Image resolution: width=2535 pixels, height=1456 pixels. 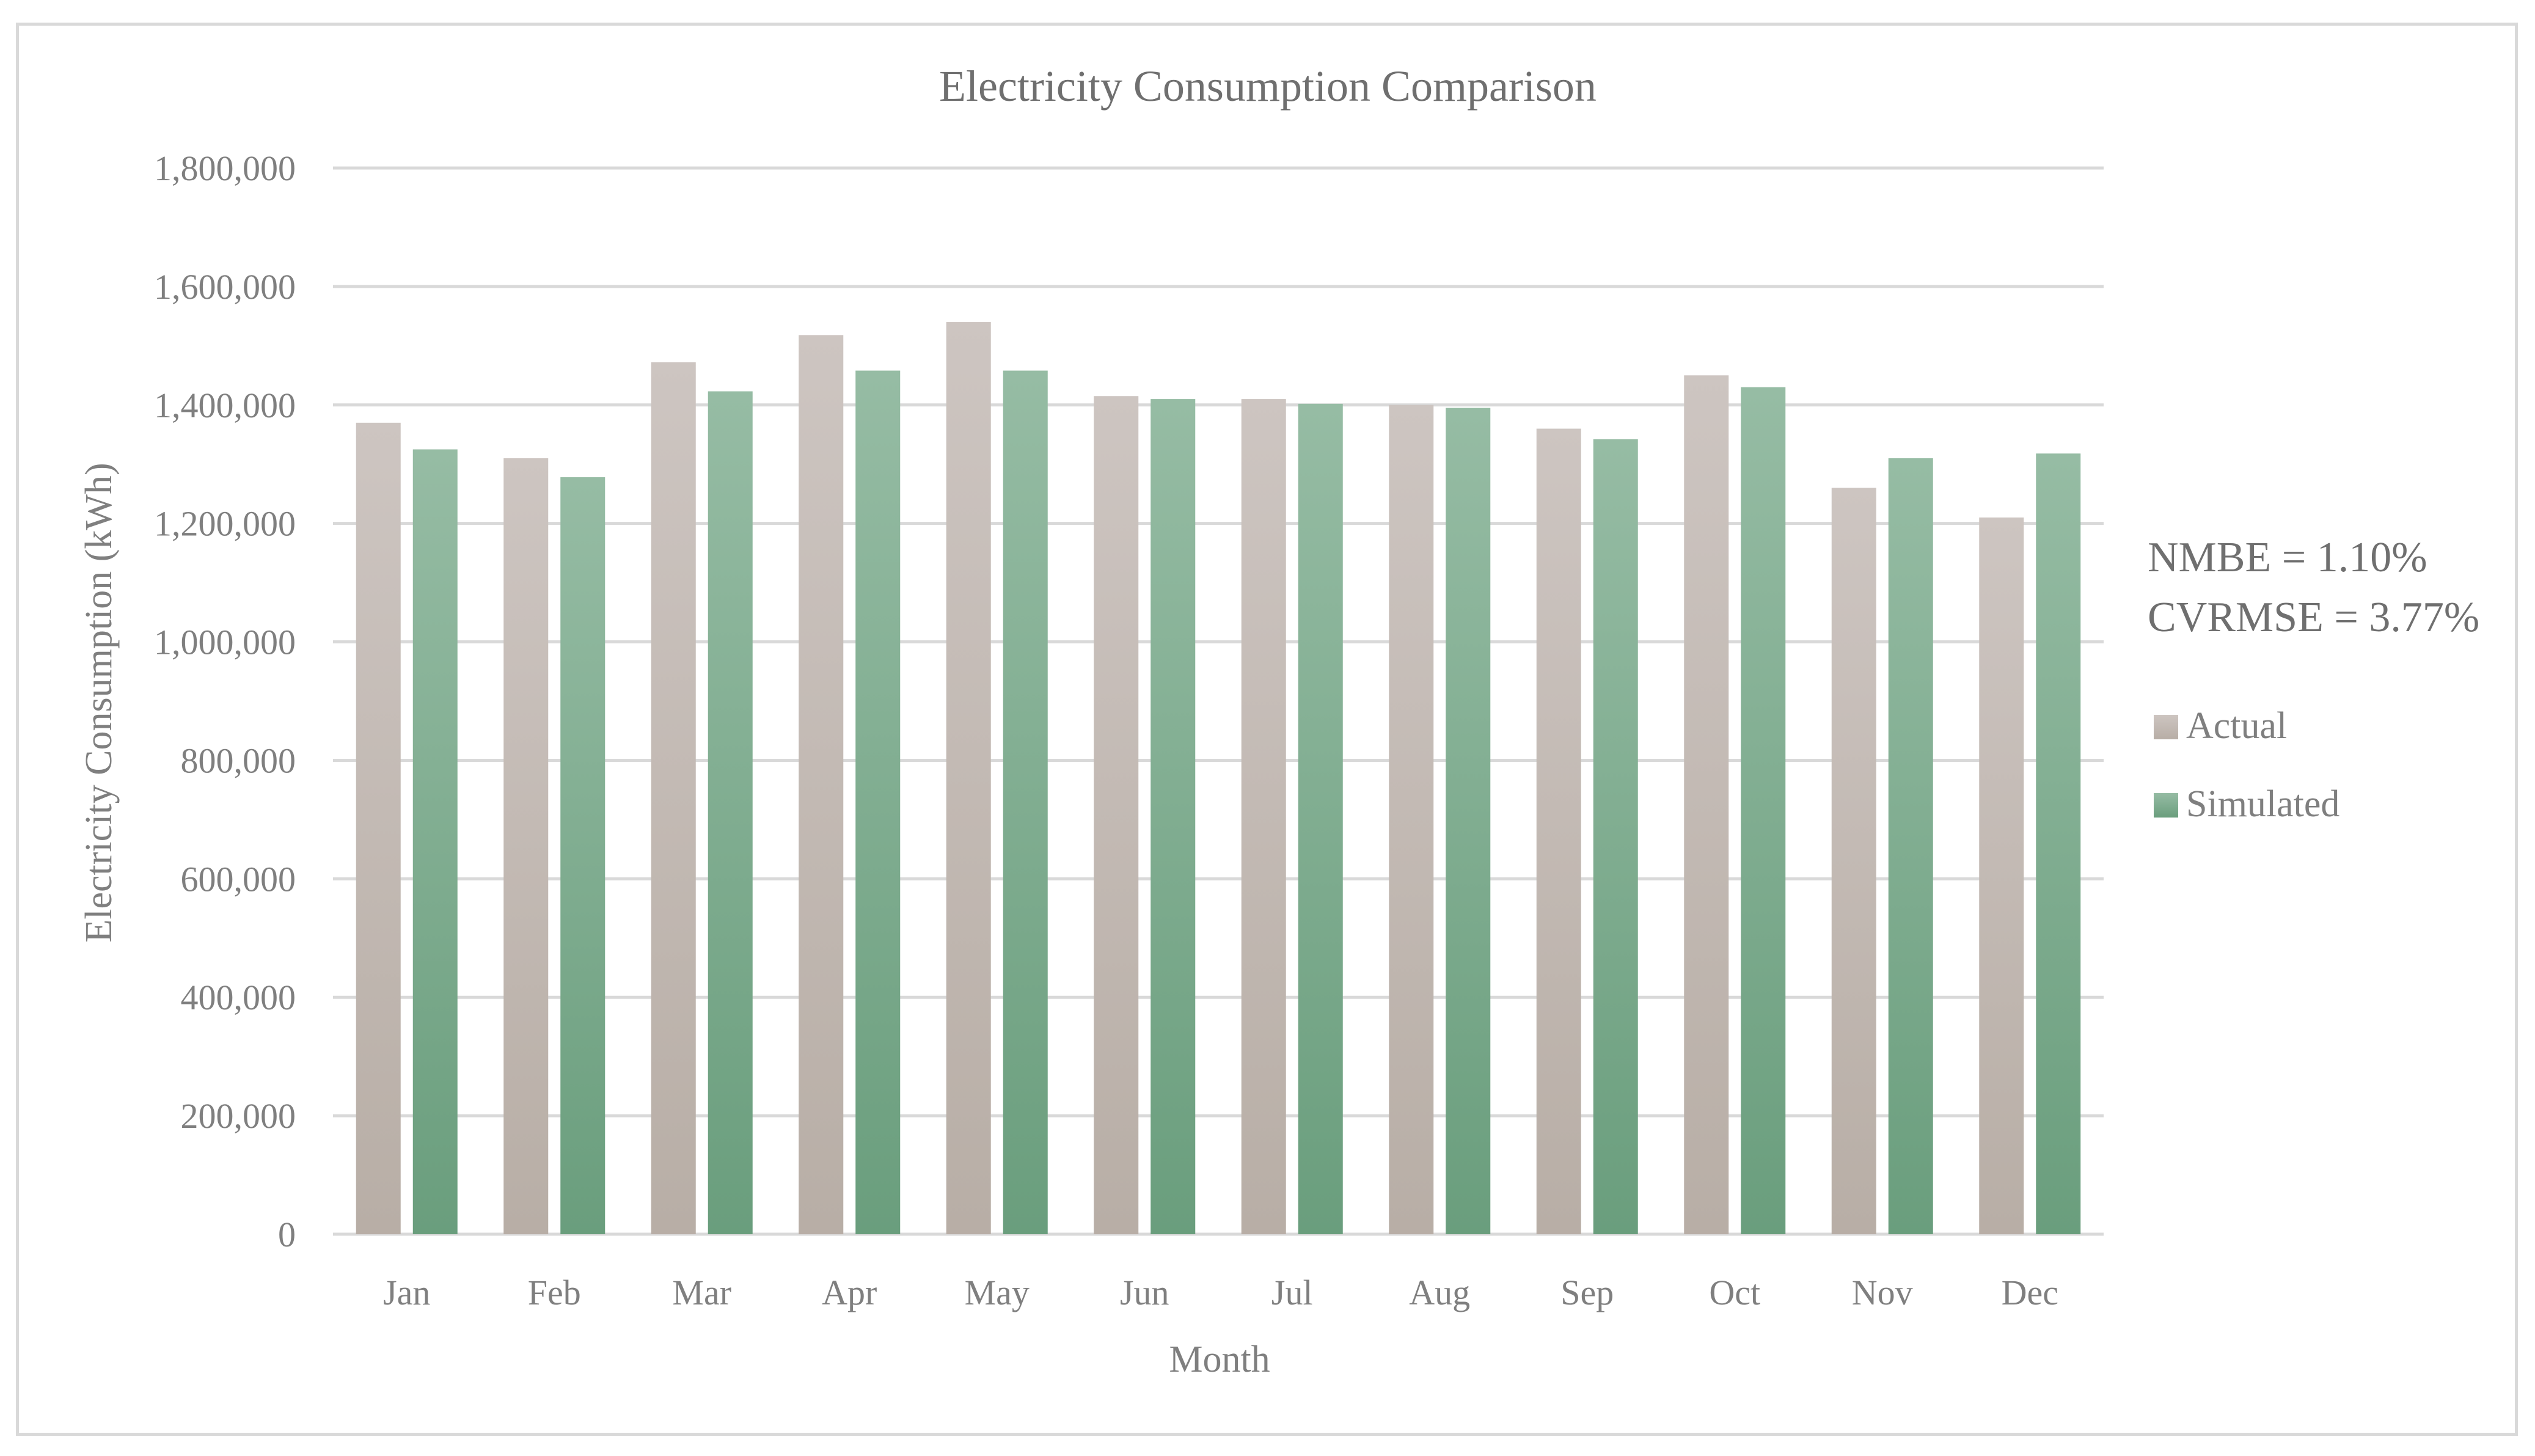 I want to click on bar-simulated-apr, so click(x=878, y=802).